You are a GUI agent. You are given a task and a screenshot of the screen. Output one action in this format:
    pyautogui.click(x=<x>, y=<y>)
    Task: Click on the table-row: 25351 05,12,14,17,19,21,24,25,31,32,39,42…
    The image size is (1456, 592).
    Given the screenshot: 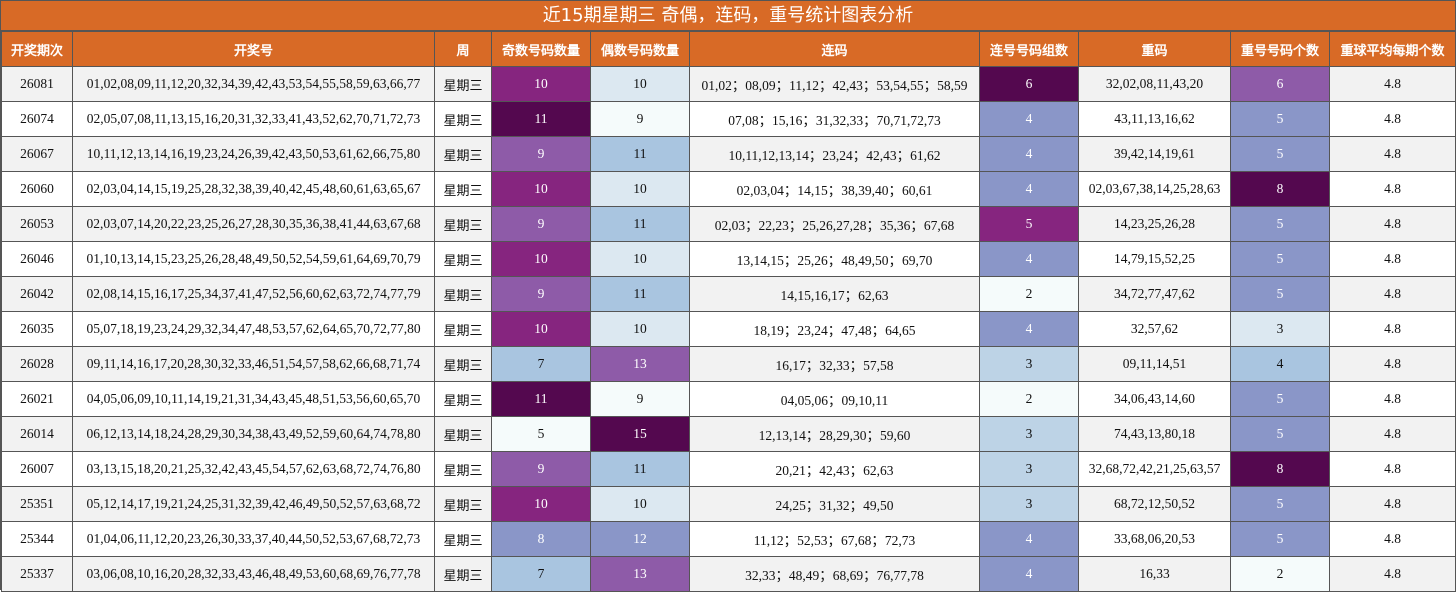 What is the action you would take?
    pyautogui.click(x=728, y=504)
    